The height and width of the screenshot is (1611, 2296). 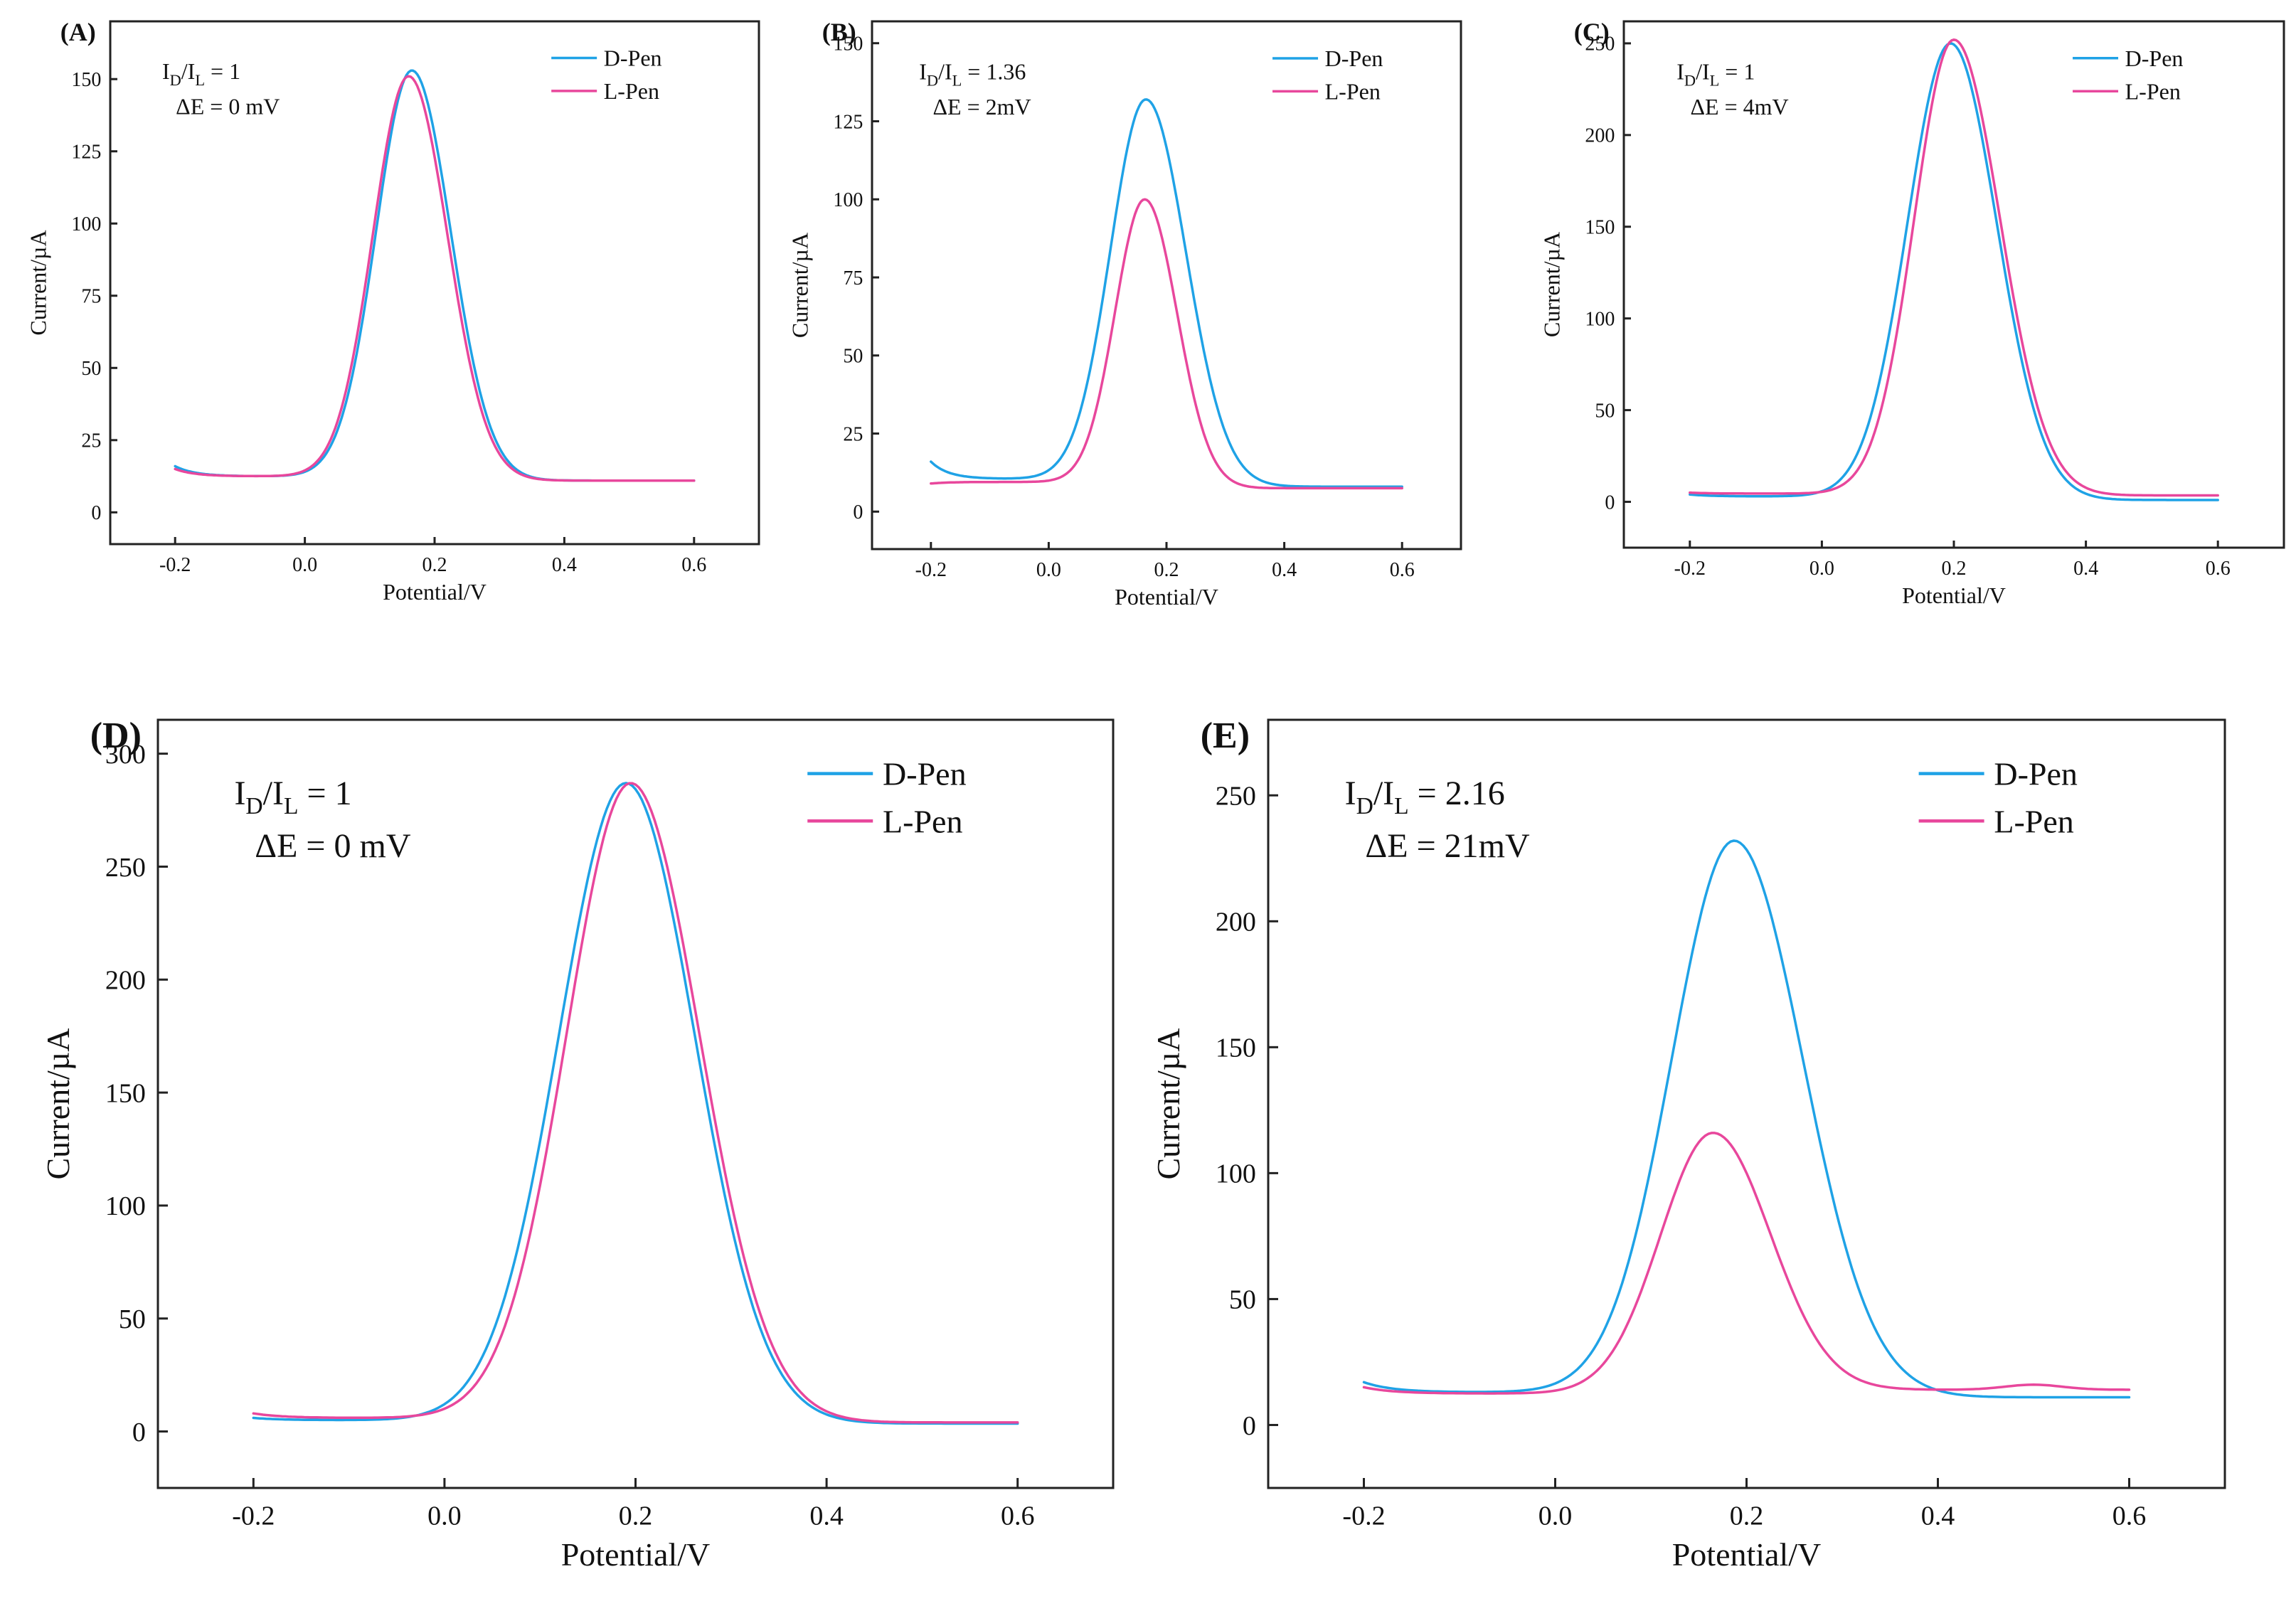 What do you see at coordinates (853, 434) in the screenshot?
I see `y-tick-label: 25` at bounding box center [853, 434].